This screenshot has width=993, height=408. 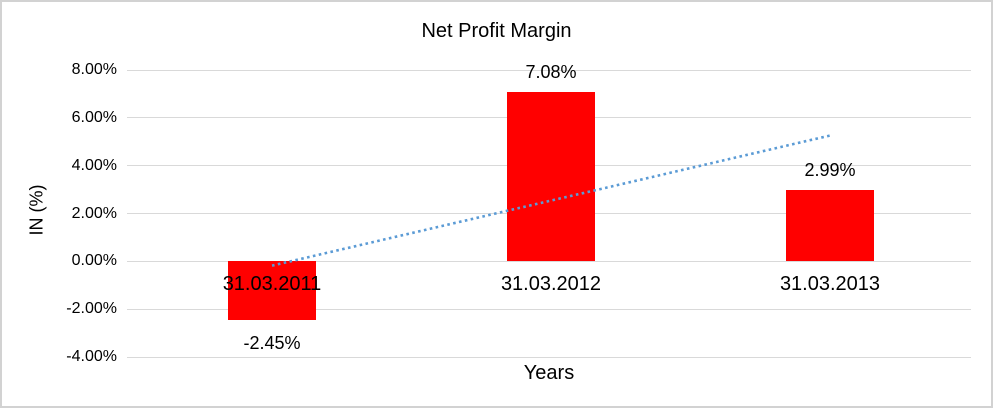 I want to click on data-label: 7.08%, so click(x=551, y=72).